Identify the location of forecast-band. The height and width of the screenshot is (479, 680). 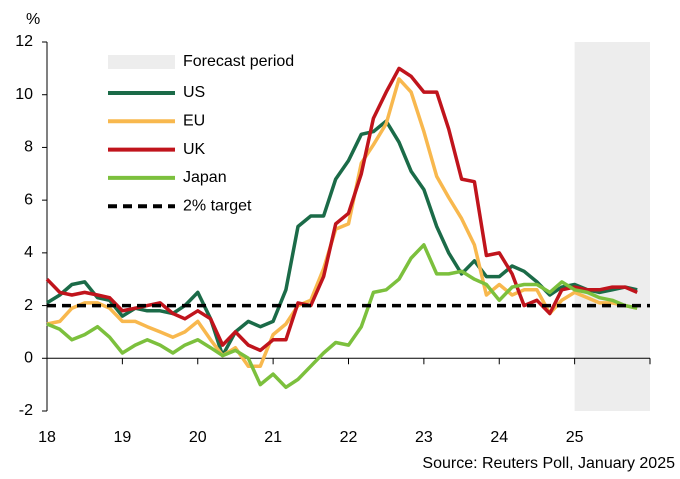
(612, 226).